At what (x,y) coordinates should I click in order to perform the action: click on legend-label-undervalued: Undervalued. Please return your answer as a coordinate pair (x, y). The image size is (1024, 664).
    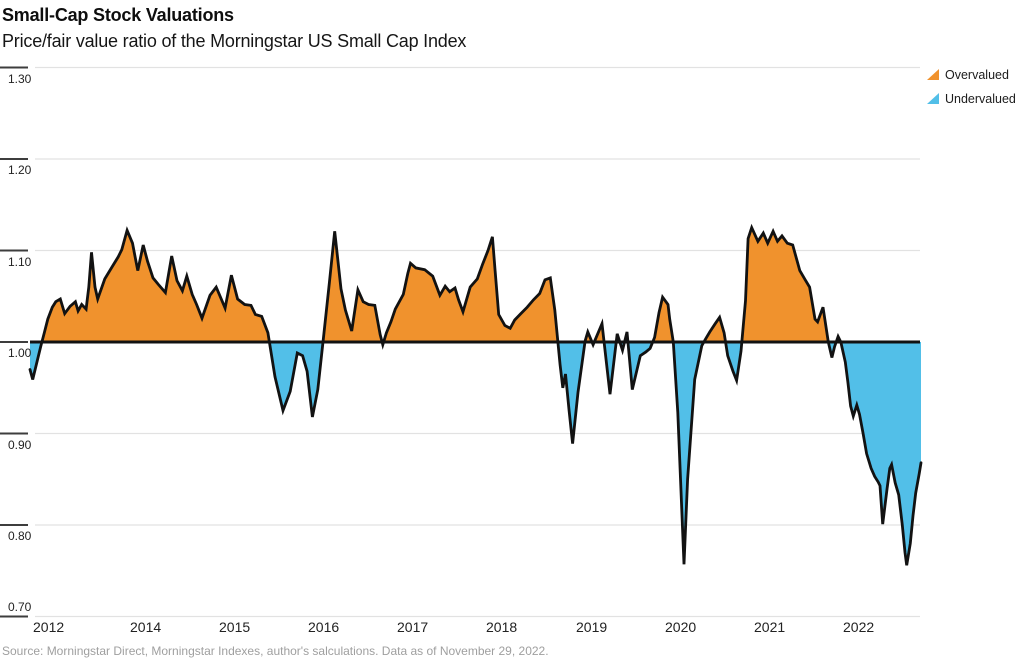
    Looking at the image, I should click on (980, 98).